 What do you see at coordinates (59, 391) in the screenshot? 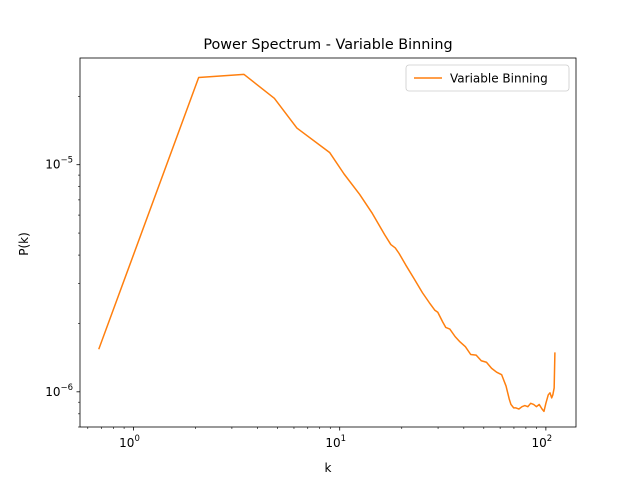
I see `y-tick-label: 10⁻⁶` at bounding box center [59, 391].